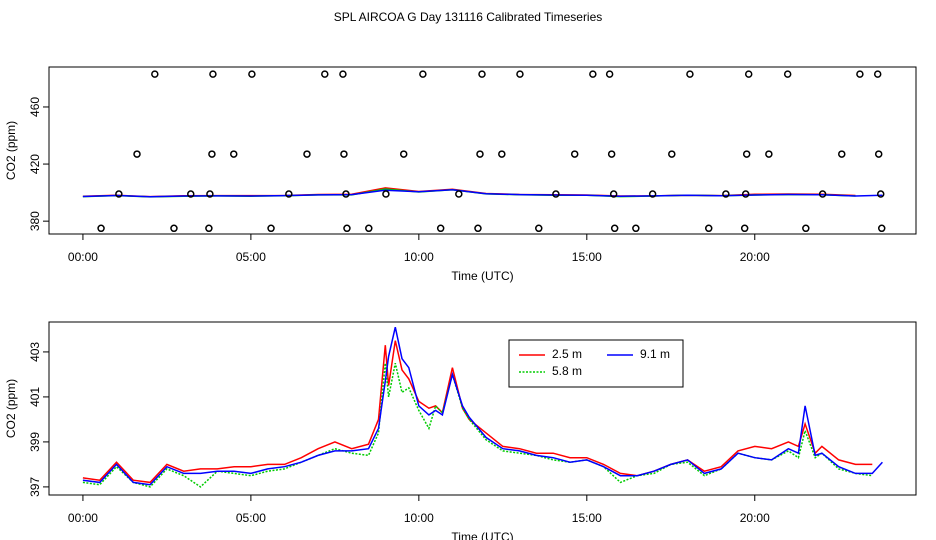 The image size is (936, 540). What do you see at coordinates (35, 164) in the screenshot?
I see `y-tick-label: 420` at bounding box center [35, 164].